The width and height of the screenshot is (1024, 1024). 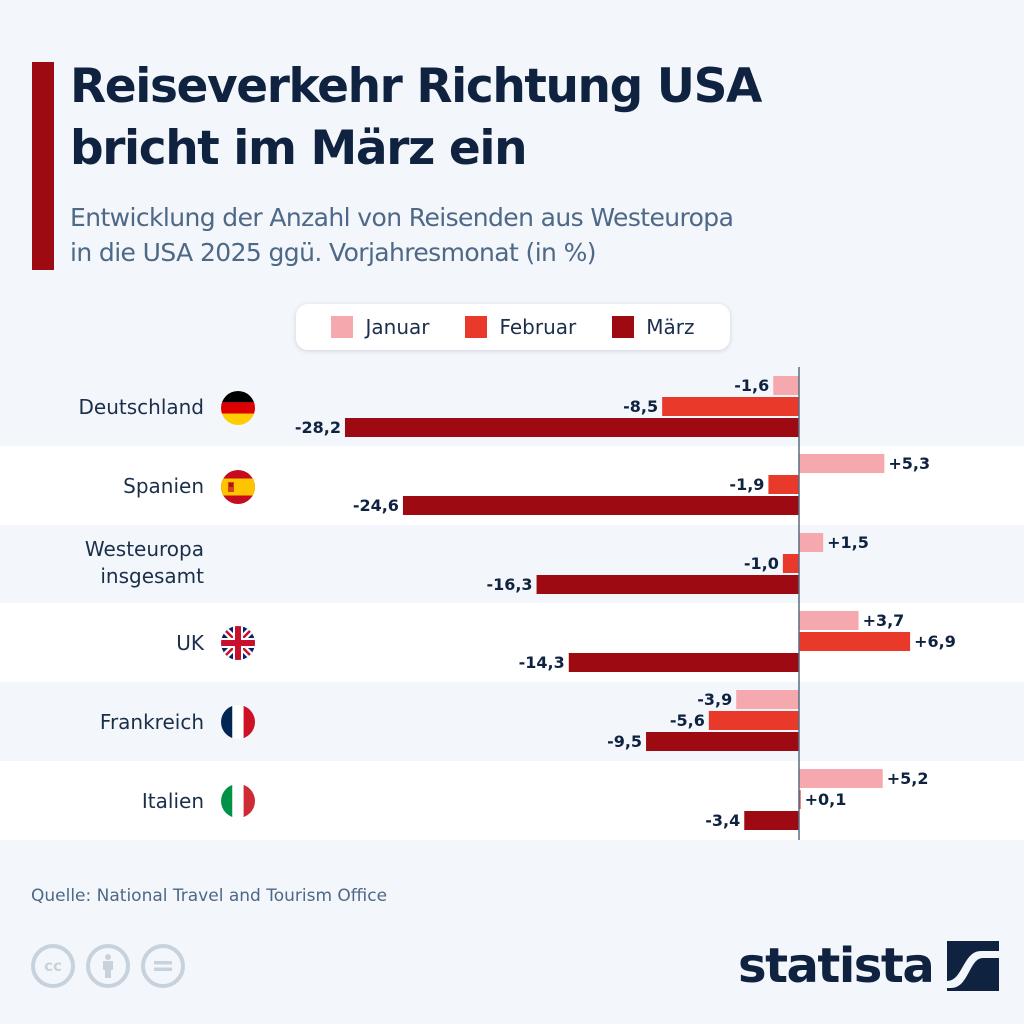 I want to click on flag-italy-icon, so click(x=238, y=801).